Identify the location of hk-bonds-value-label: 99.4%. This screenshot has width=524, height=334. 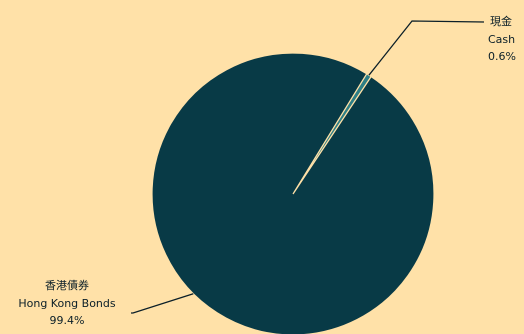
(67, 320).